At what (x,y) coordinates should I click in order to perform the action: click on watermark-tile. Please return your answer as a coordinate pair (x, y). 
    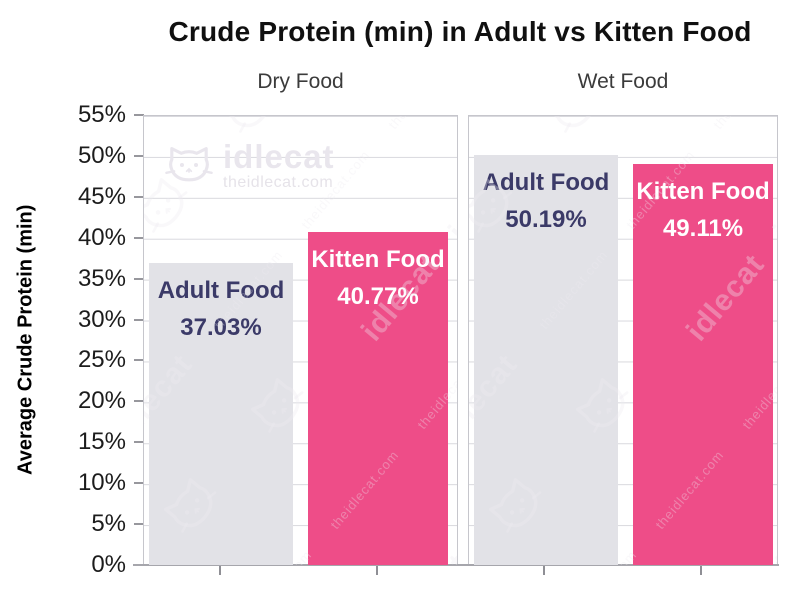
    Looking at the image, I should click on (576, 131).